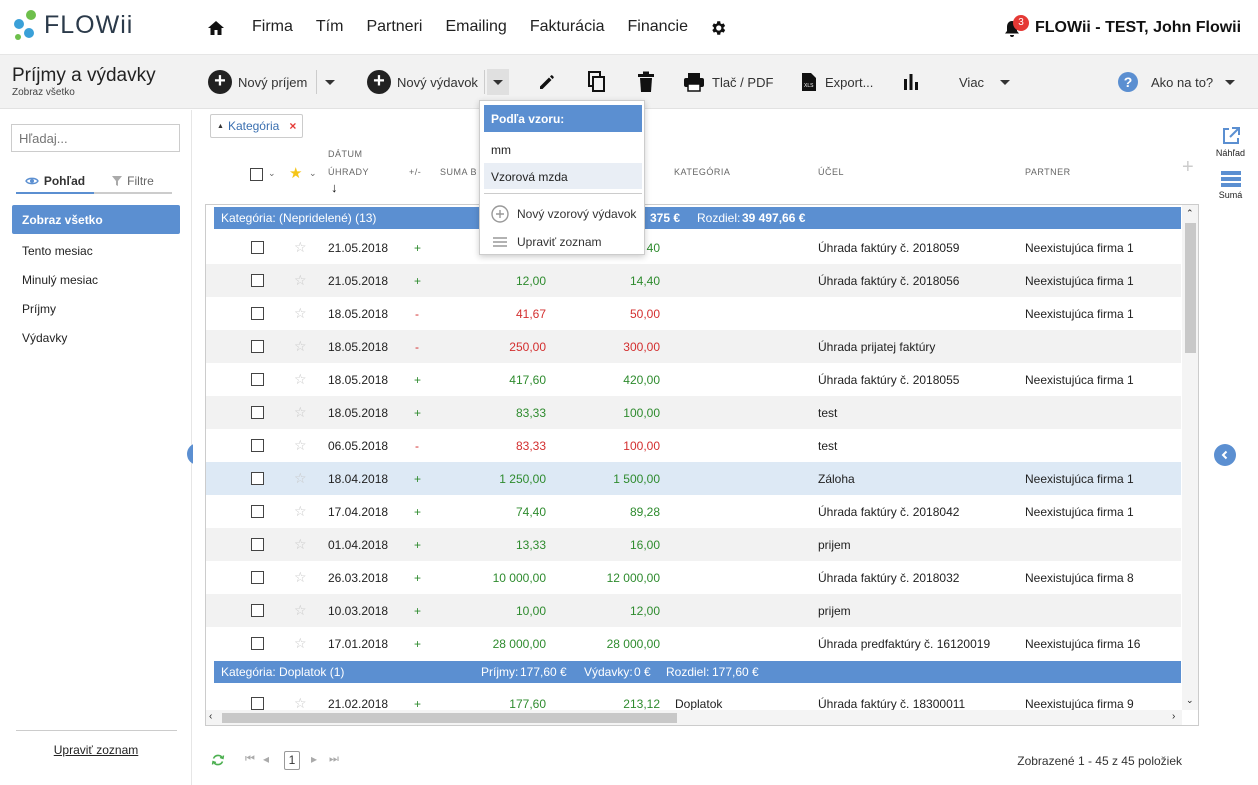 This screenshot has width=1258, height=785. I want to click on page-number: 1, so click(292, 760).